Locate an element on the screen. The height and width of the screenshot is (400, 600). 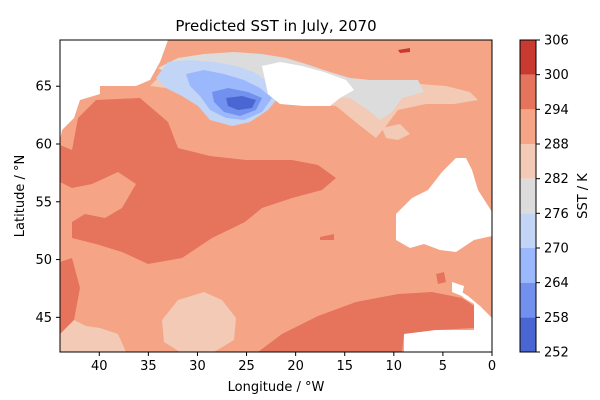
x-axis-label: Longitude / °W is located at coordinates (276, 387).